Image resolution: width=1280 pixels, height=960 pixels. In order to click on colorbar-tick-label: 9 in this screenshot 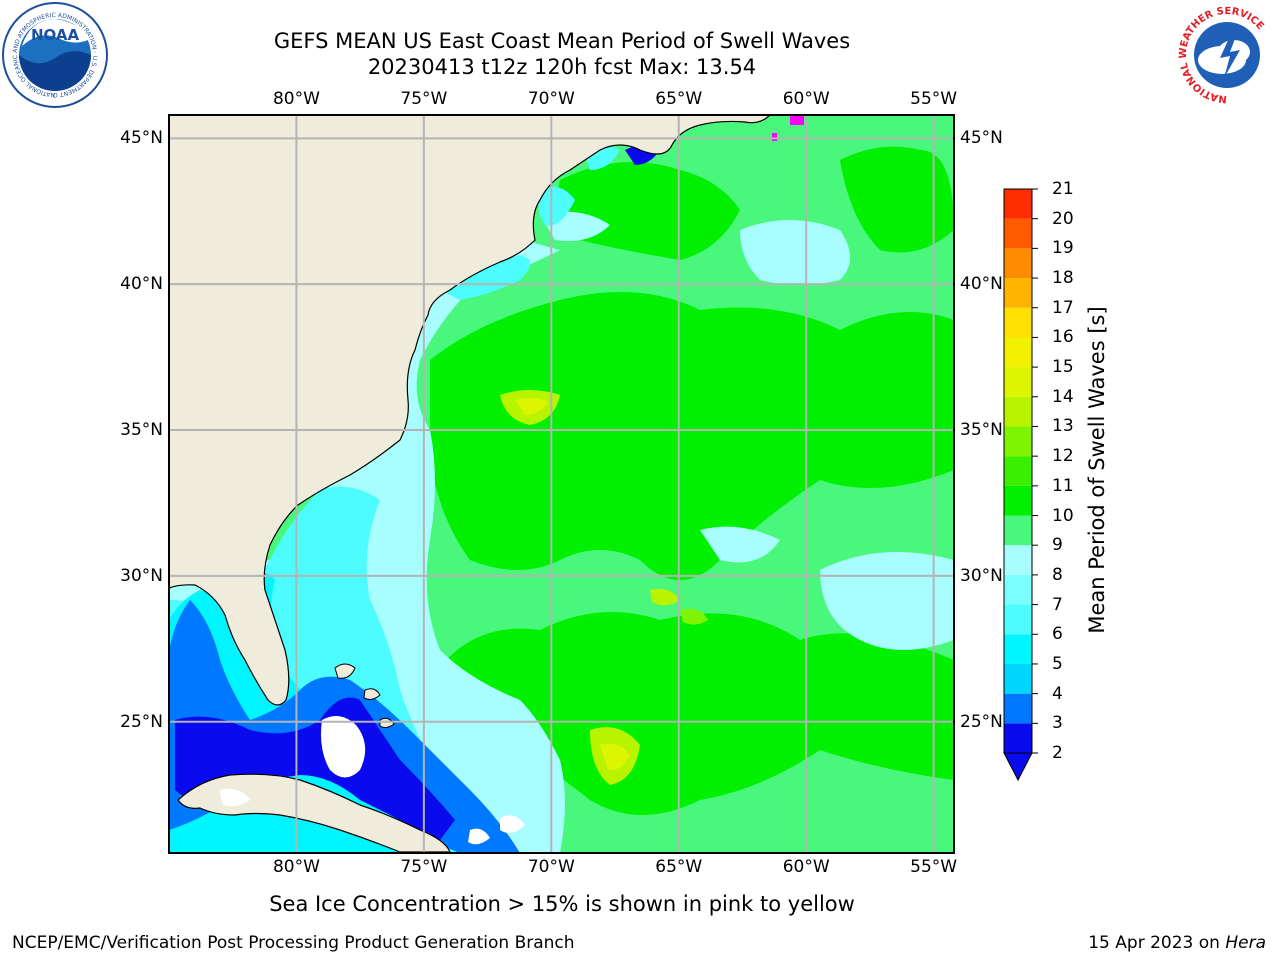, I will do `click(1057, 545)`.